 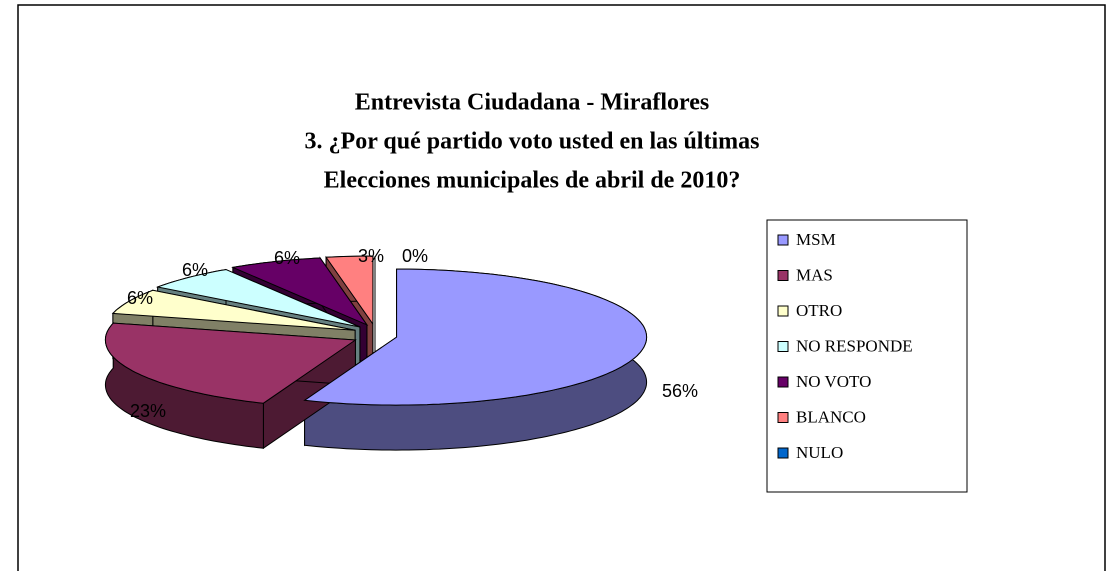 What do you see at coordinates (148, 411) in the screenshot?
I see `data-label: 23%` at bounding box center [148, 411].